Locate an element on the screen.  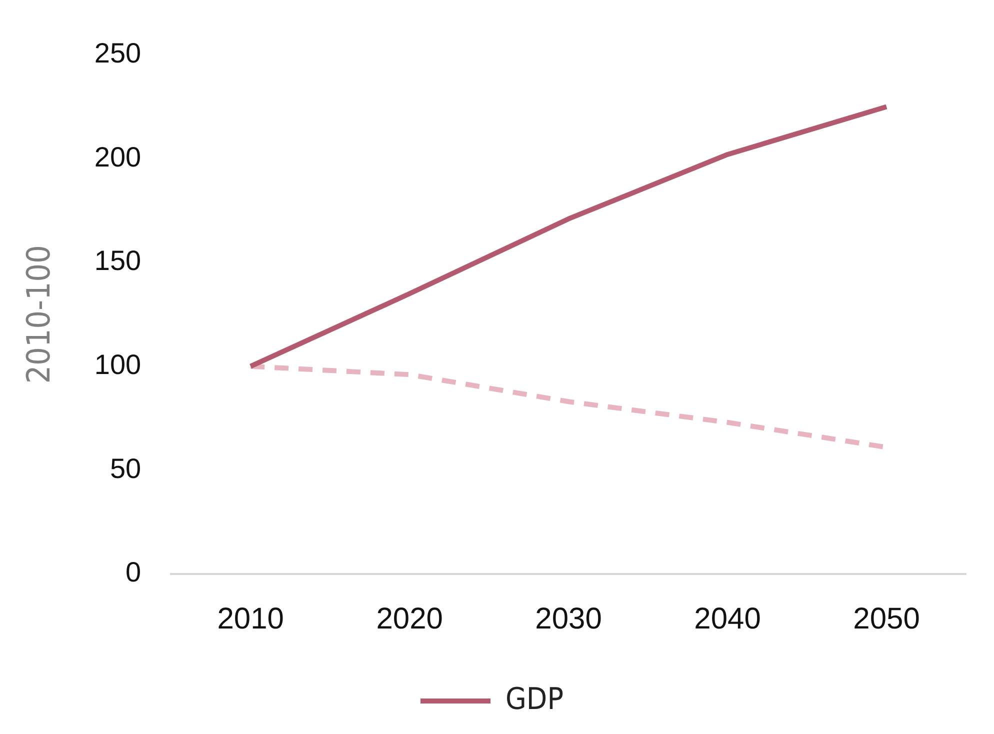
y-tick-label: 250 is located at coordinates (118, 53).